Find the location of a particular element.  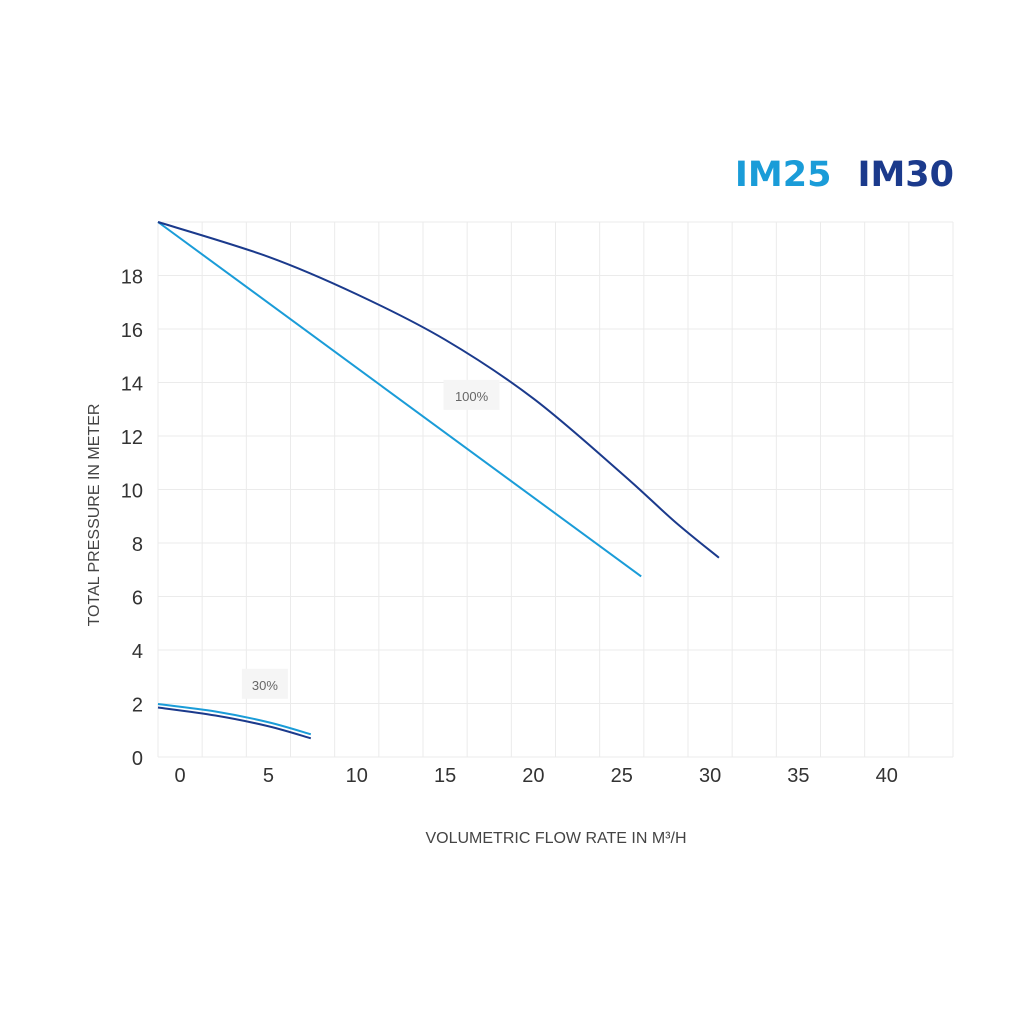

x-axis-label: VOLUMETRIC FLOW RATE IN M³/H is located at coordinates (555, 838).